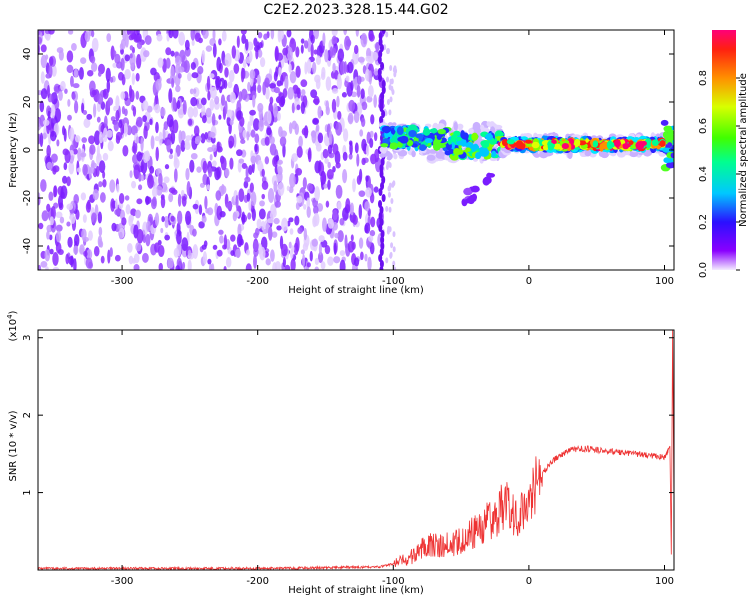 The width and height of the screenshot is (750, 600). Describe the element at coordinates (529, 581) in the screenshot. I see `snr-xtick-label: 0` at that location.